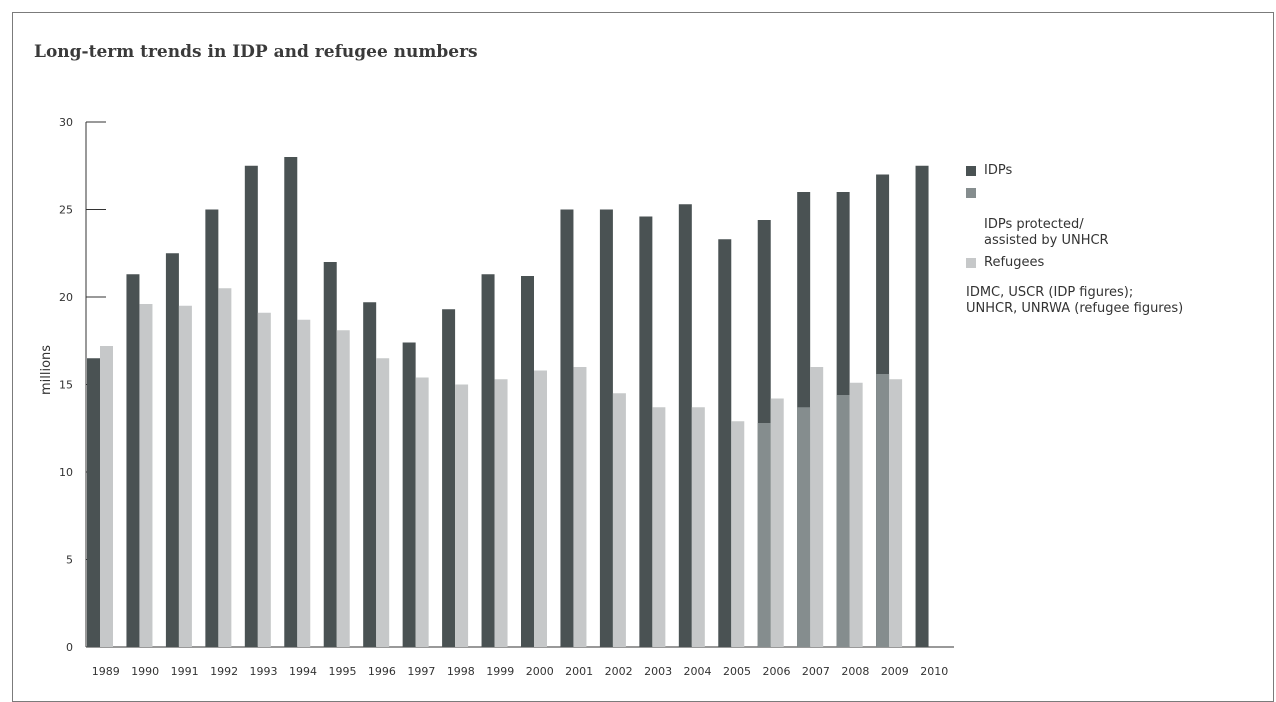 The height and width of the screenshot is (702, 1276). What do you see at coordinates (66, 122) in the screenshot?
I see `y-tick-label: 30` at bounding box center [66, 122].